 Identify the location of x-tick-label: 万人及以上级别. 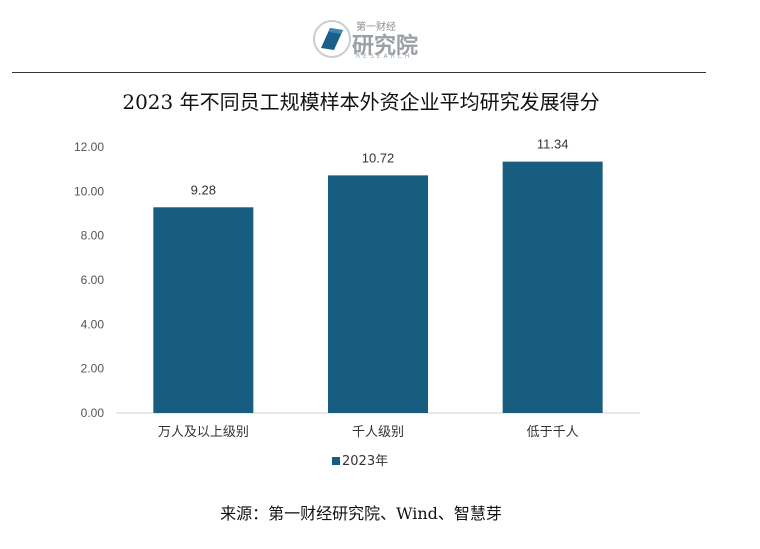
(203, 432).